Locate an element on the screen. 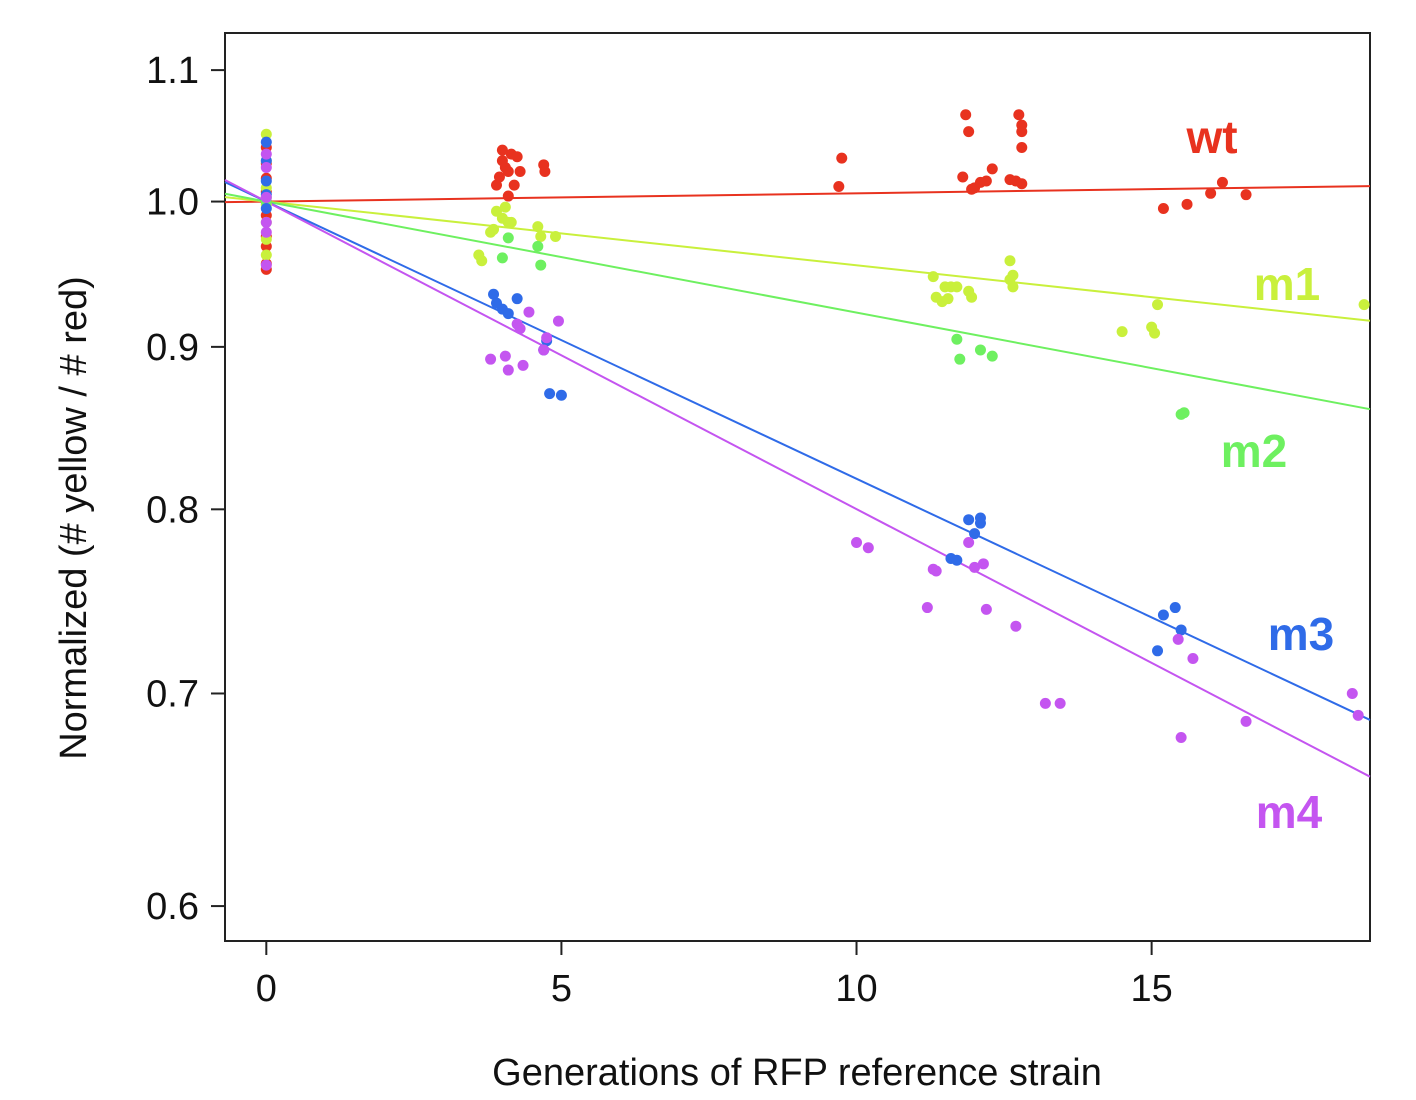  x-tick-label: 15 is located at coordinates (1151, 989).